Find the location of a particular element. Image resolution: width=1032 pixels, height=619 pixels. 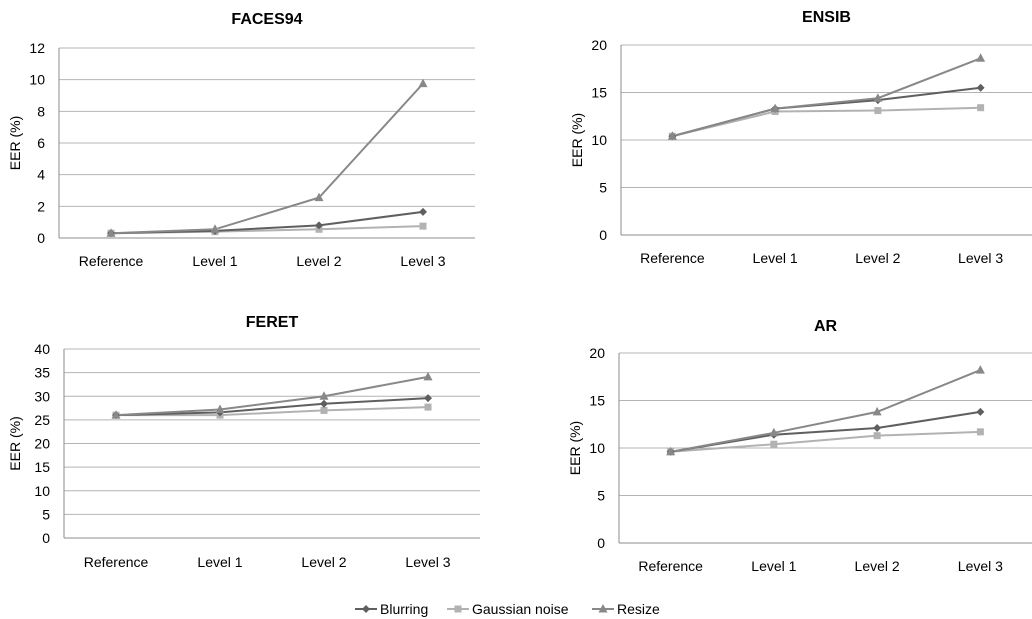

y-tick-label: 4 is located at coordinates (41, 175).